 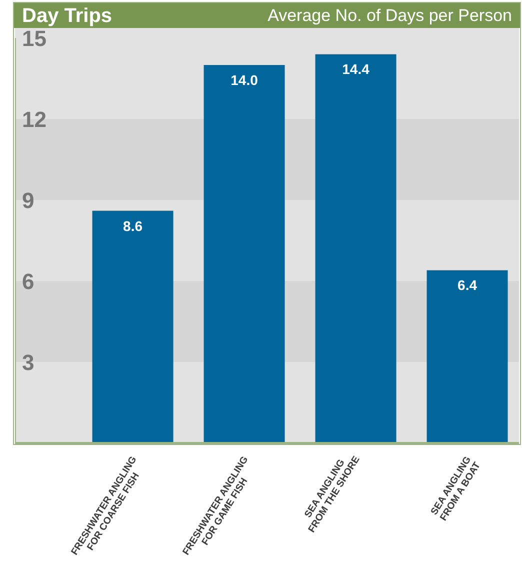 What do you see at coordinates (28, 200) in the screenshot?
I see `y-tick-label: 9` at bounding box center [28, 200].